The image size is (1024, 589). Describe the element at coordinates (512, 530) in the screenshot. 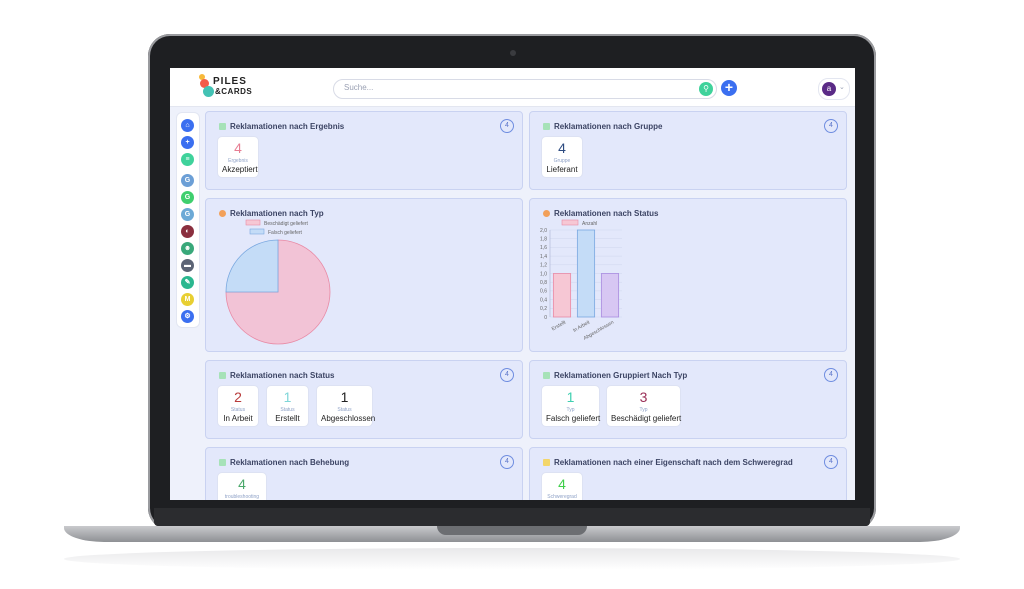

I see `laptop-notch` at that location.